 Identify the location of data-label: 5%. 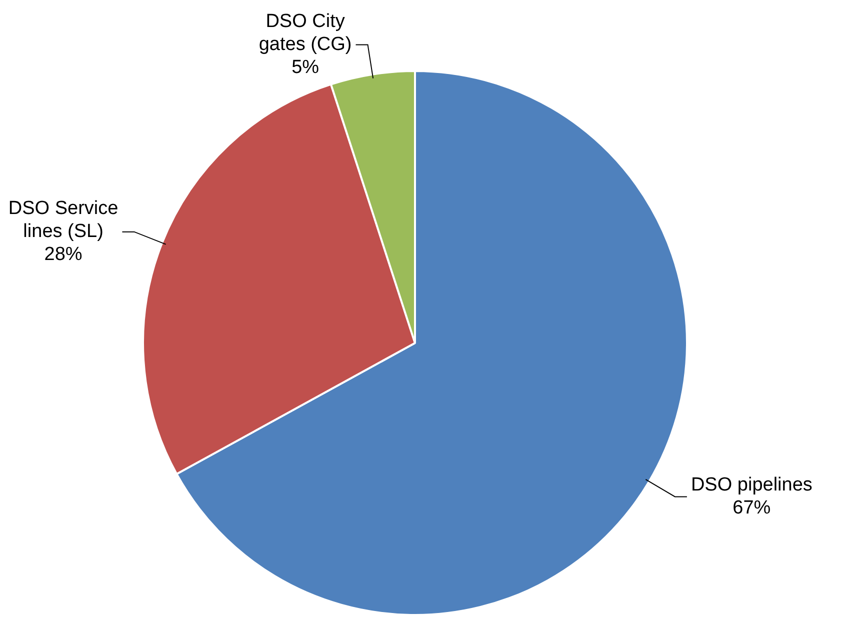
(306, 67).